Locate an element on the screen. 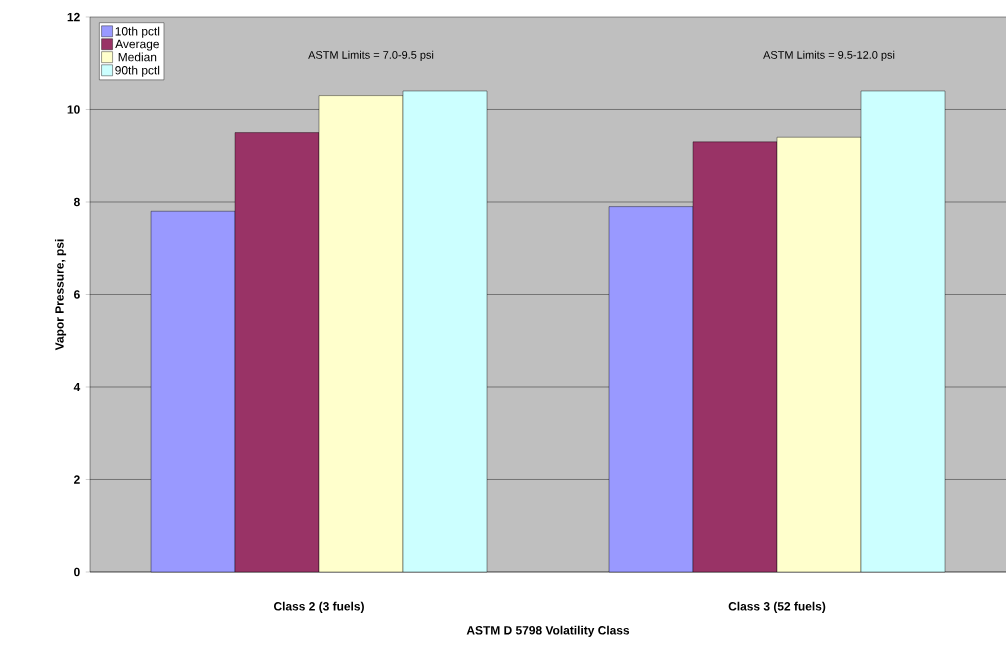 The width and height of the screenshot is (1006, 662). y-tick-label: 10 is located at coordinates (73, 109).